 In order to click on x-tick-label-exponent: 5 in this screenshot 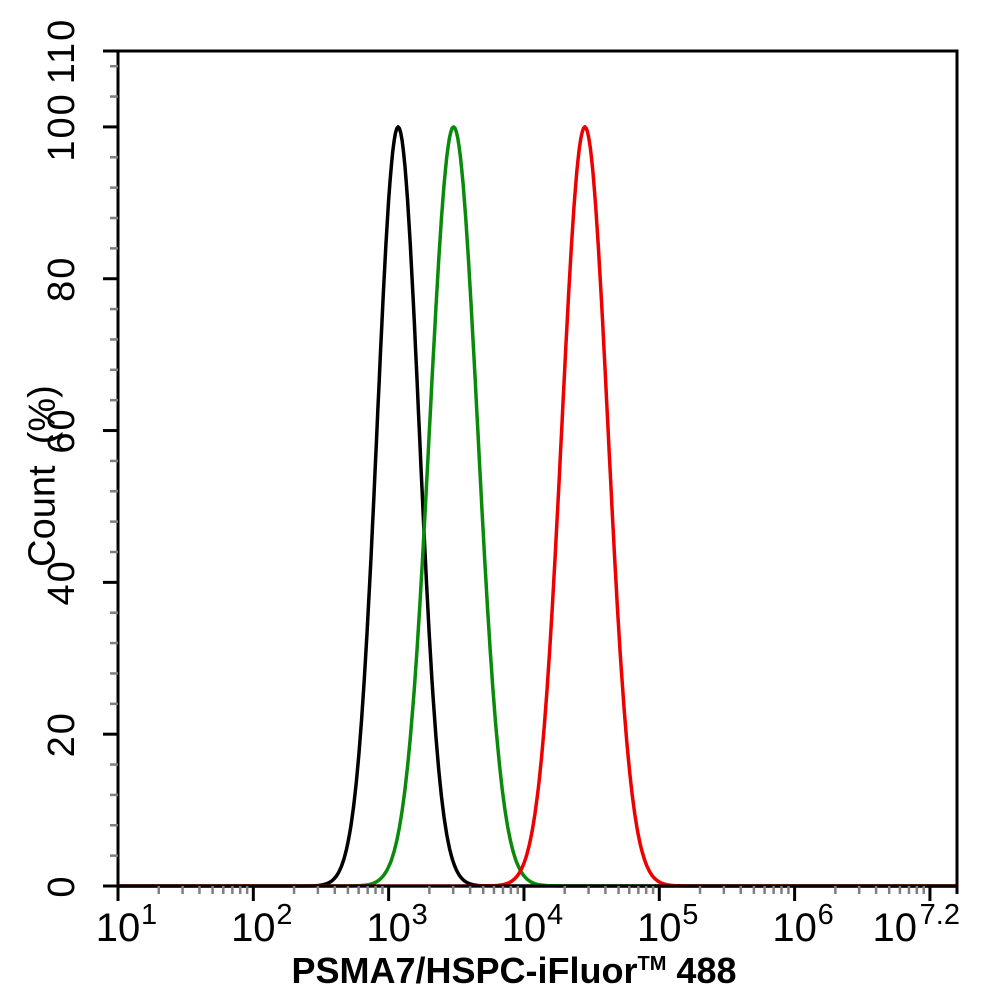, I will do `click(690, 915)`.